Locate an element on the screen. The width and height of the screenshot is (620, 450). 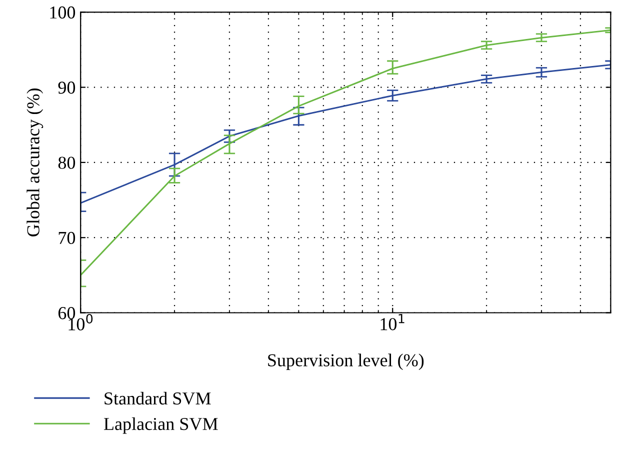
x-axis-title: Supervision level (%) is located at coordinates (346, 362).